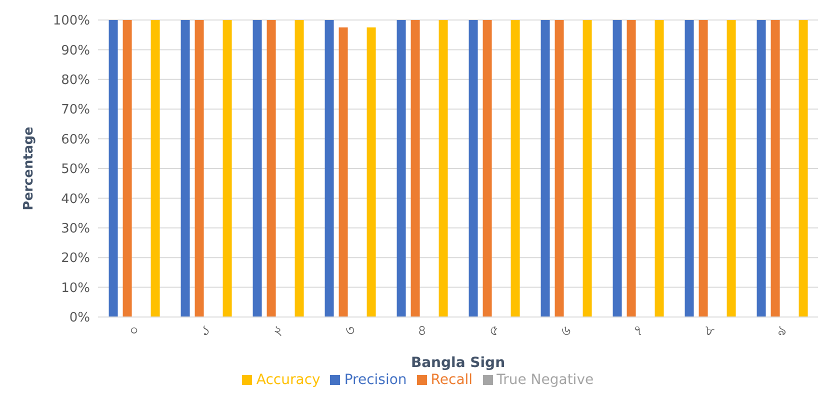 Image resolution: width=840 pixels, height=403 pixels. What do you see at coordinates (458, 363) in the screenshot?
I see `x-axis-title: Bangla Sign` at bounding box center [458, 363].